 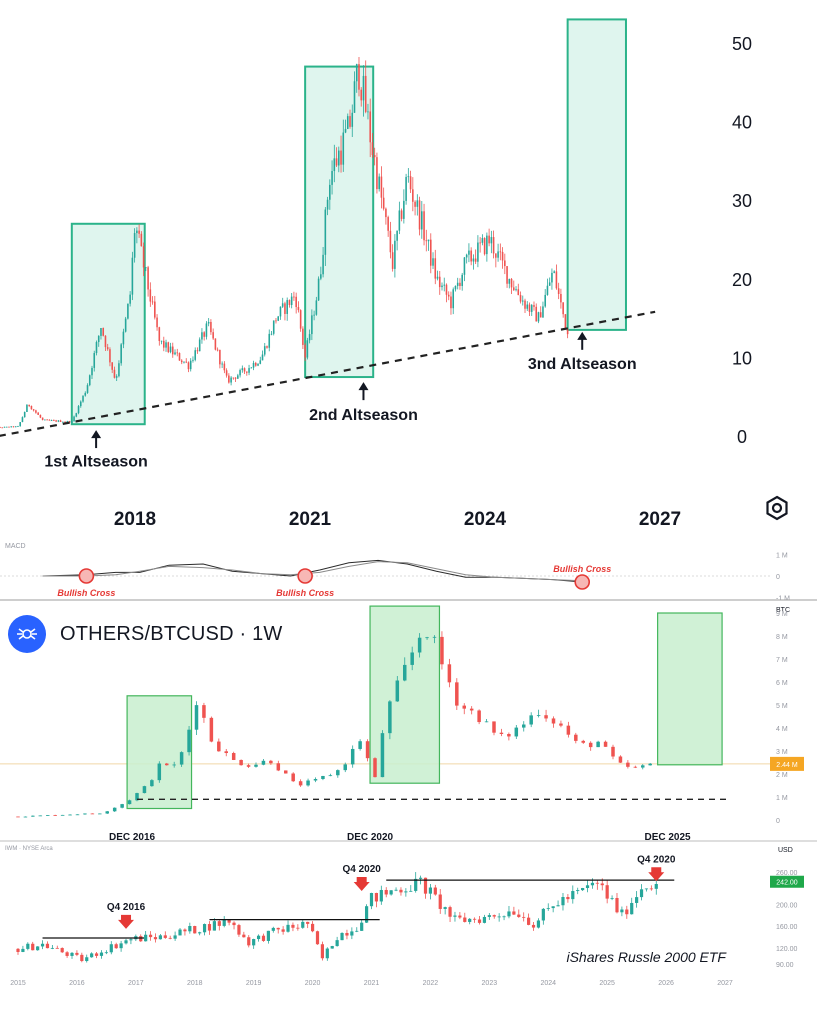 What do you see at coordinates (95, 461) in the screenshot?
I see `altseason-label: 1st Altseason` at bounding box center [95, 461].